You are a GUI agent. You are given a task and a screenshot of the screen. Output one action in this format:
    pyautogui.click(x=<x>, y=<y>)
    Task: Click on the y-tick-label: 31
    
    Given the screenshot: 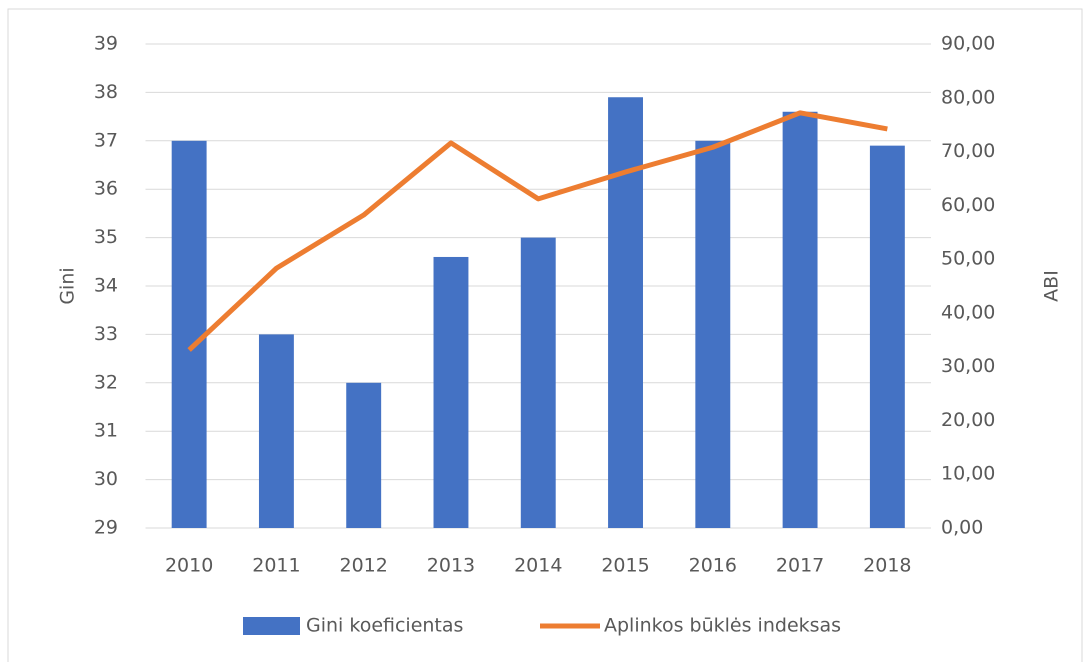 What is the action you would take?
    pyautogui.click(x=106, y=431)
    